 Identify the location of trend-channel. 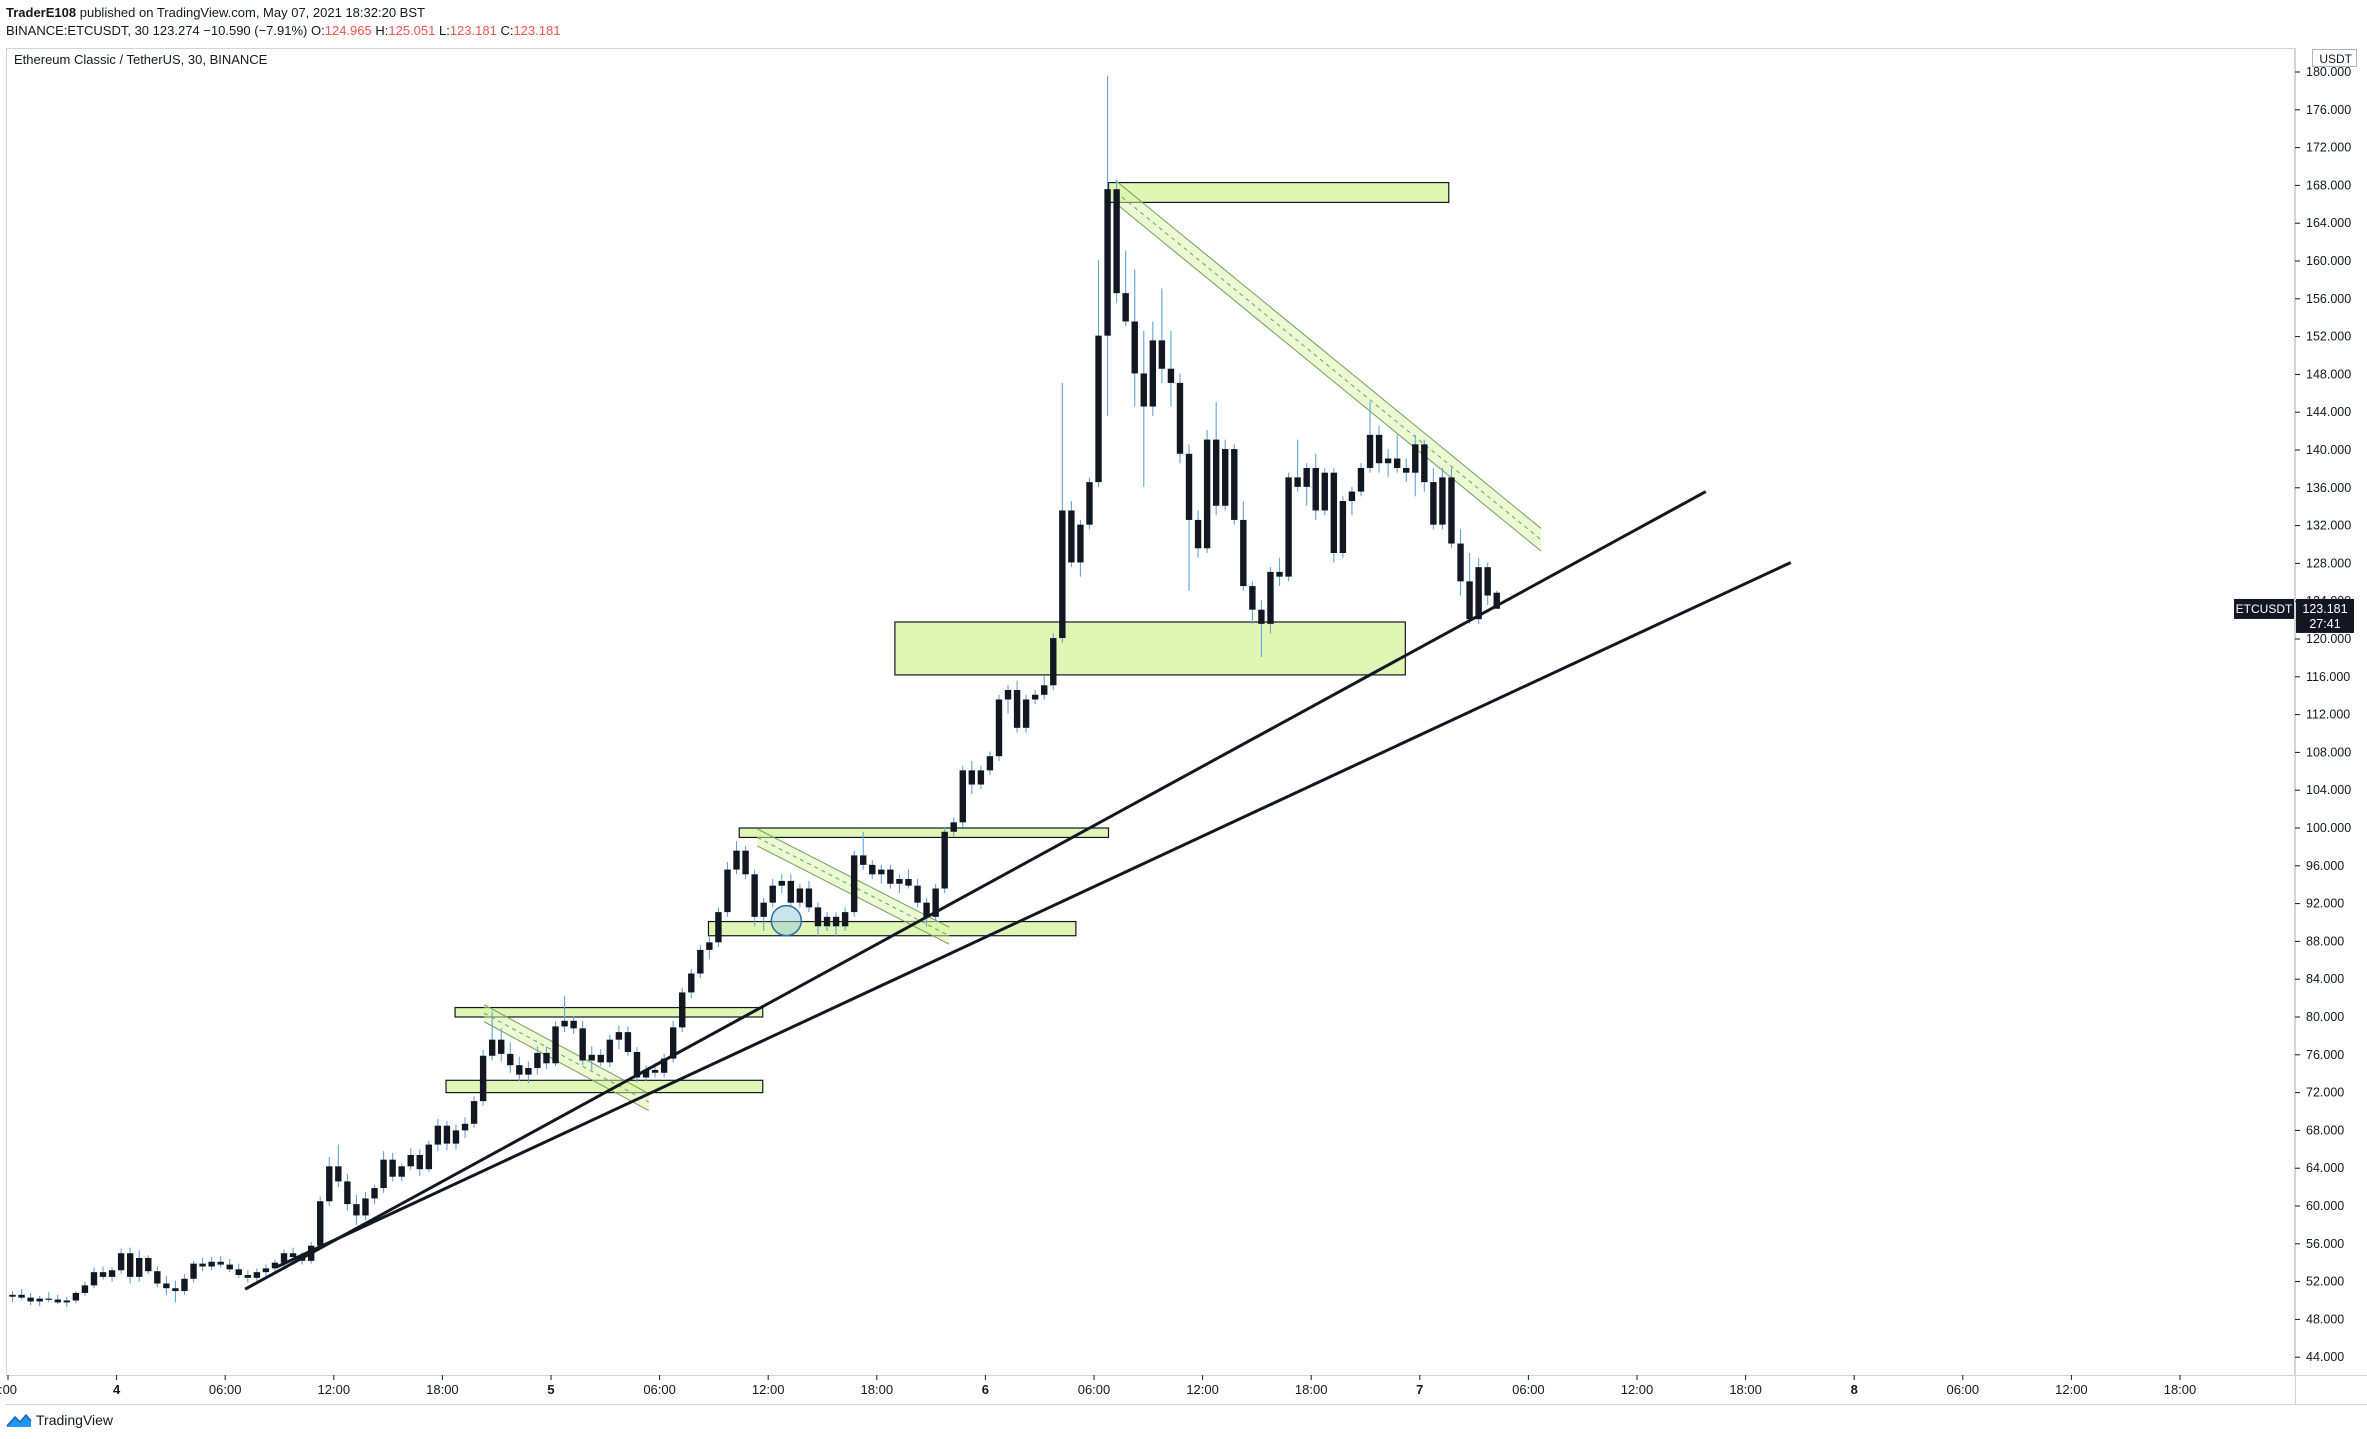
(1328, 366).